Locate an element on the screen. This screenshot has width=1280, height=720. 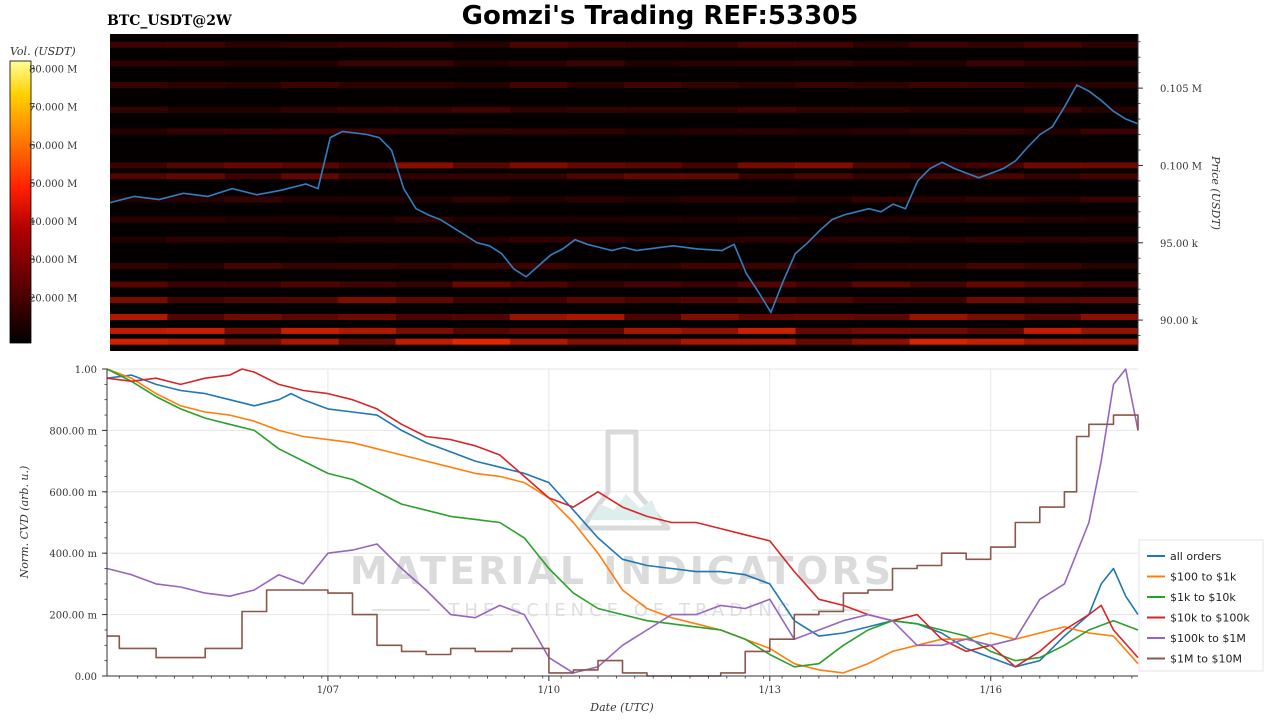
colorbar-tick-label: 40.000 M is located at coordinates (53, 222).